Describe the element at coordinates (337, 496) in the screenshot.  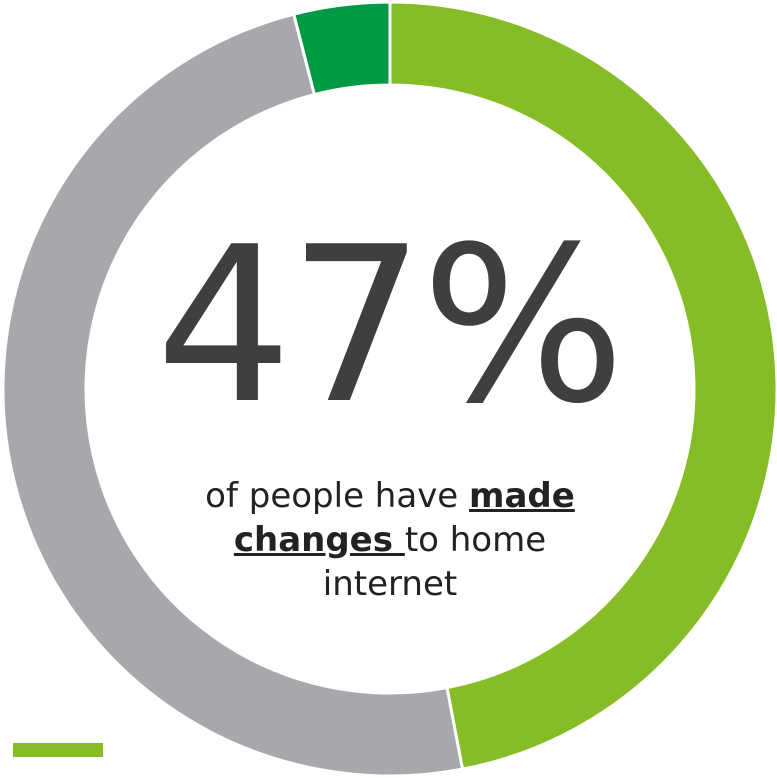
I see `caption-pre: of people have` at that location.